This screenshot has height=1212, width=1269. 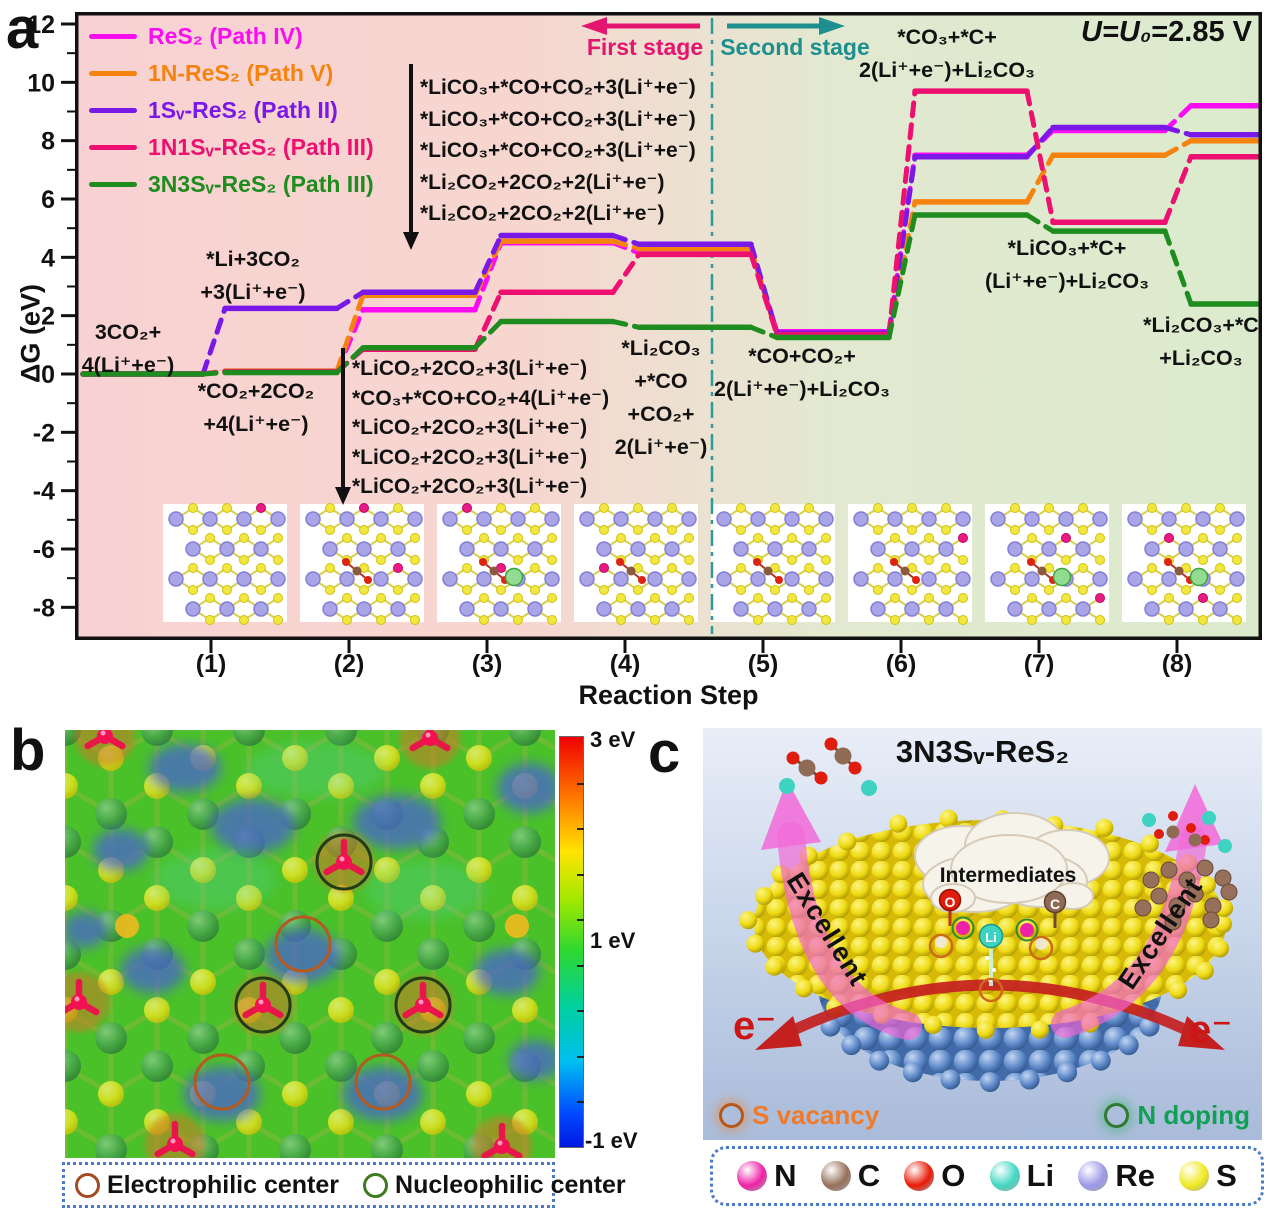 I want to click on element-symbol: Re, so click(x=1135, y=1175).